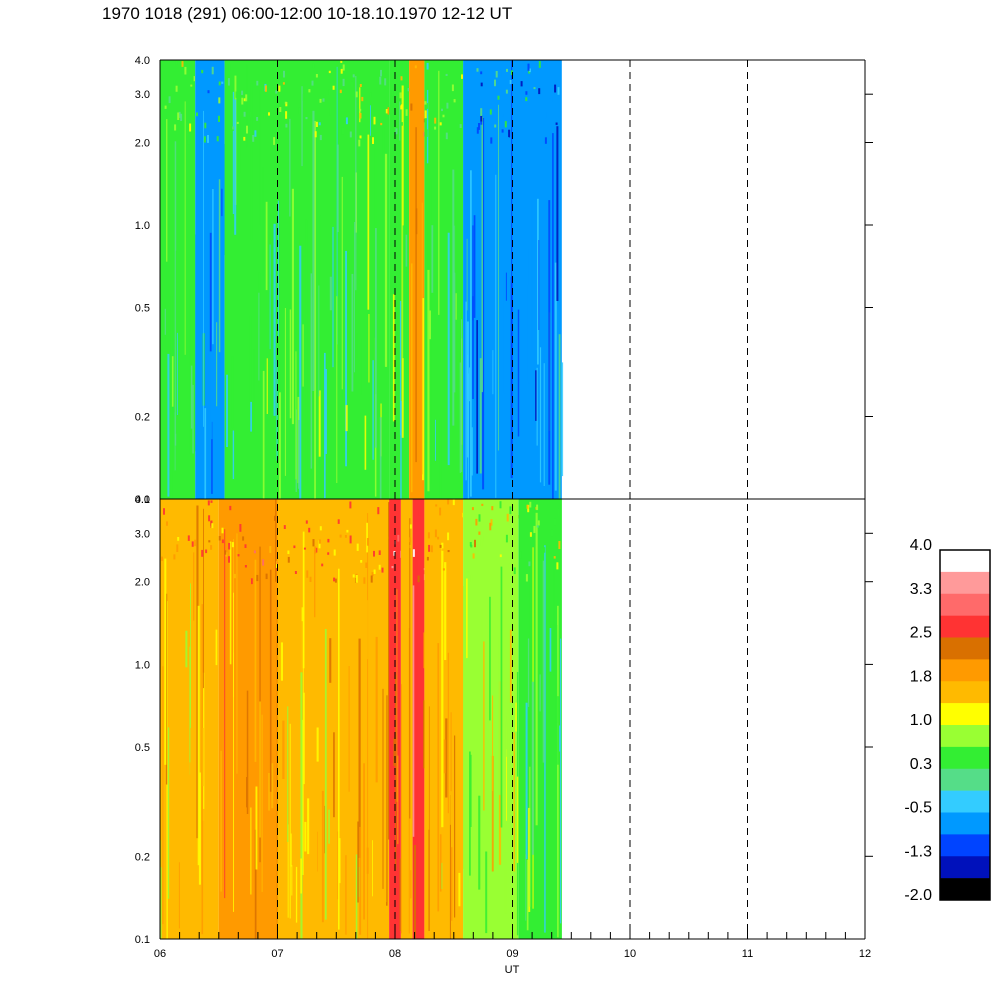  I want to click on y-tick-label-upper: 0.5, so click(142, 309).